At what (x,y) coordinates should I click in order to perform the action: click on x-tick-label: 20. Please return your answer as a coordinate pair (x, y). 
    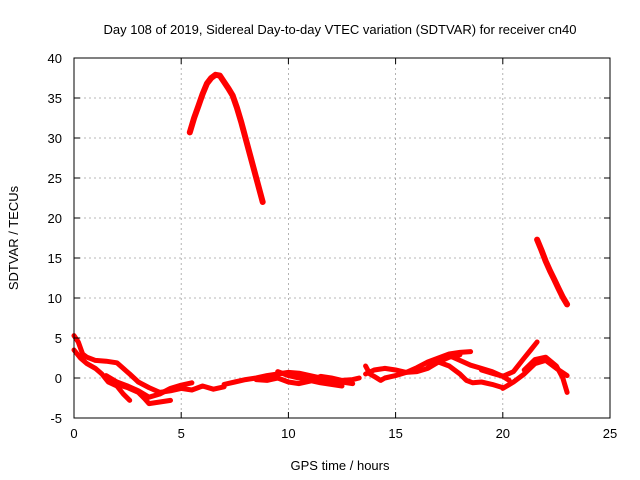
    Looking at the image, I should click on (503, 433).